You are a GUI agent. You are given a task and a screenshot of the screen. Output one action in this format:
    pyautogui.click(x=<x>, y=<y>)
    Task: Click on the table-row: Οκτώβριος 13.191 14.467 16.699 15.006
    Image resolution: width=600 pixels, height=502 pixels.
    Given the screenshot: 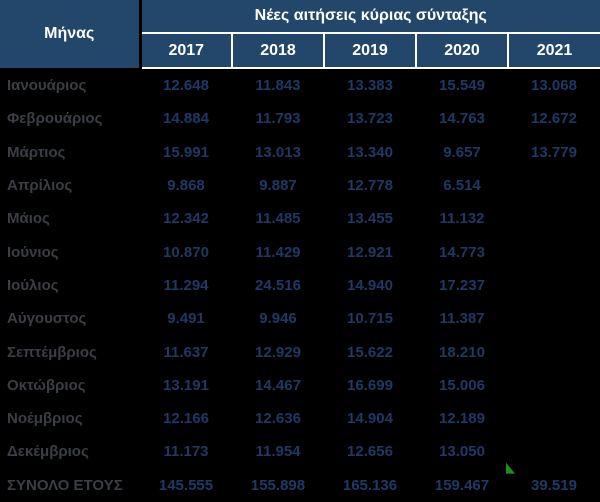 What is the action you would take?
    pyautogui.click(x=300, y=385)
    